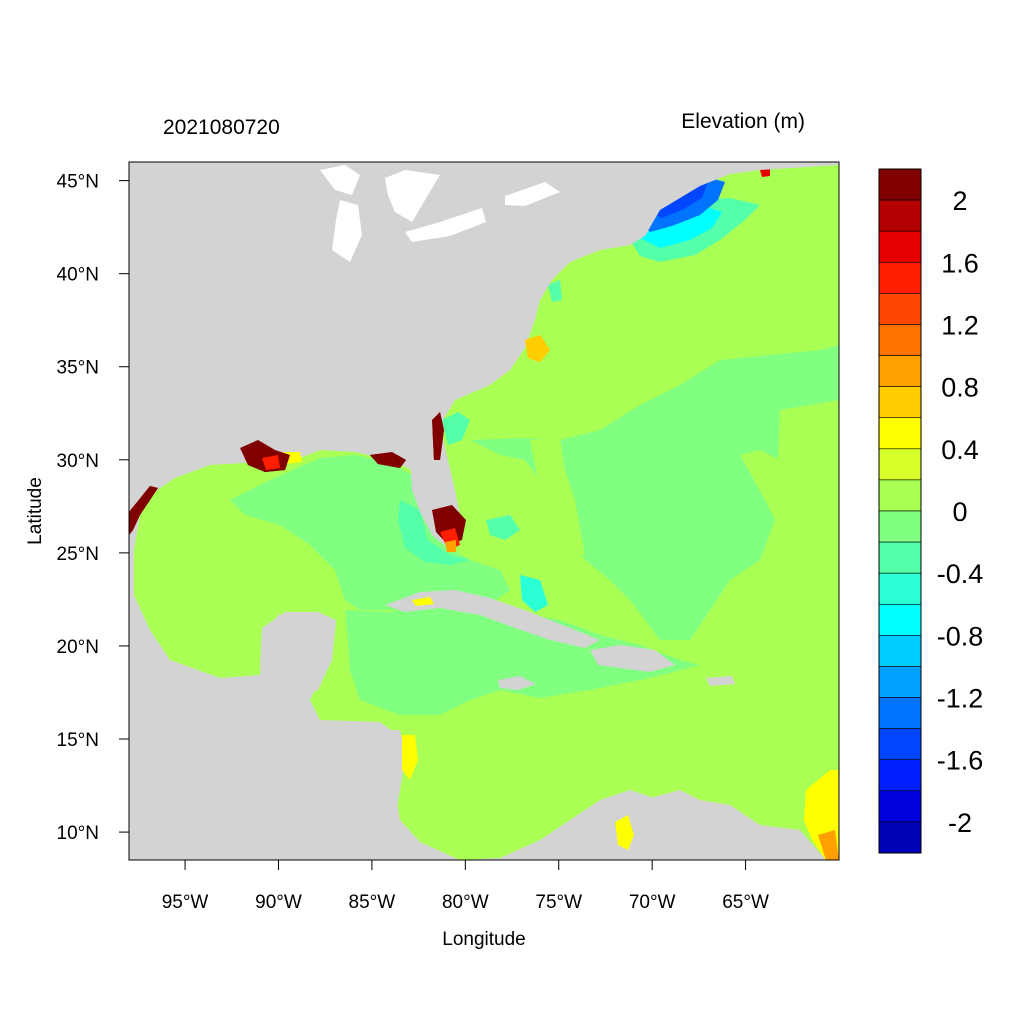 This screenshot has height=1024, width=1024. What do you see at coordinates (483, 939) in the screenshot?
I see `x-axis-label: Longitude` at bounding box center [483, 939].